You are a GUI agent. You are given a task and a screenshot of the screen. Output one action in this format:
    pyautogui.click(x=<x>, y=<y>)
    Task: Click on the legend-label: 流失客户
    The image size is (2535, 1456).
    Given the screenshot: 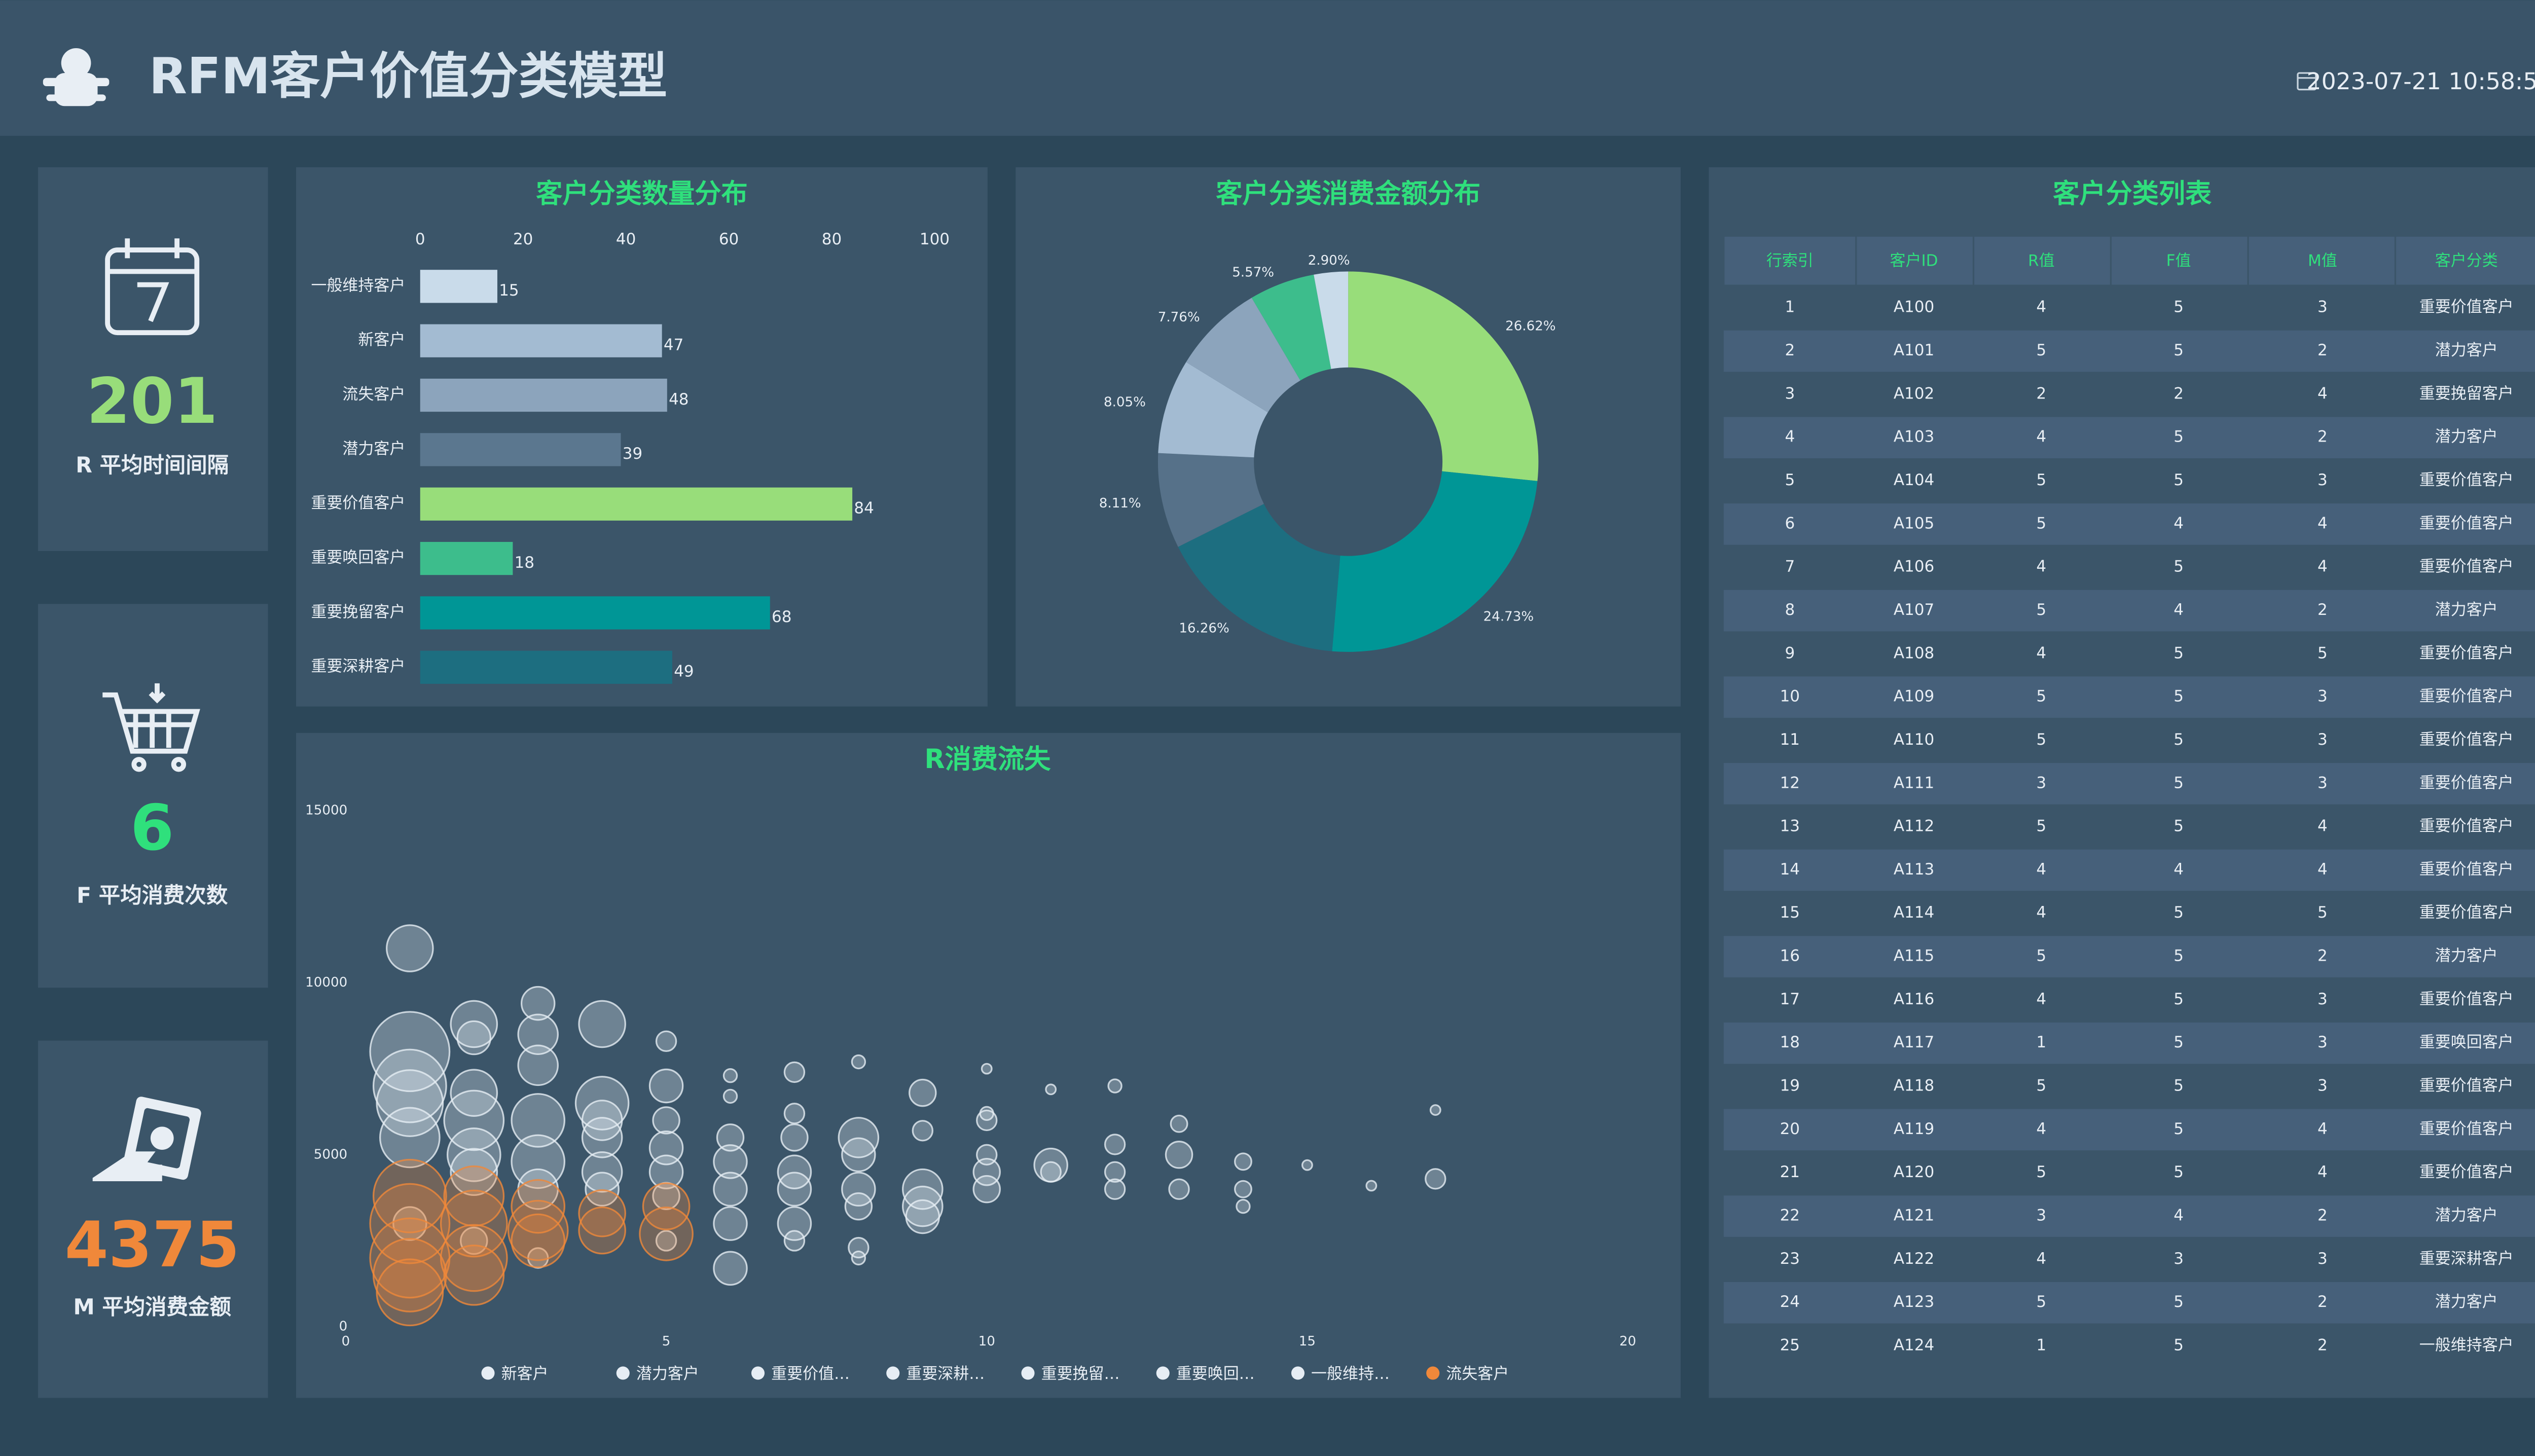 What is the action you would take?
    pyautogui.click(x=1477, y=1374)
    